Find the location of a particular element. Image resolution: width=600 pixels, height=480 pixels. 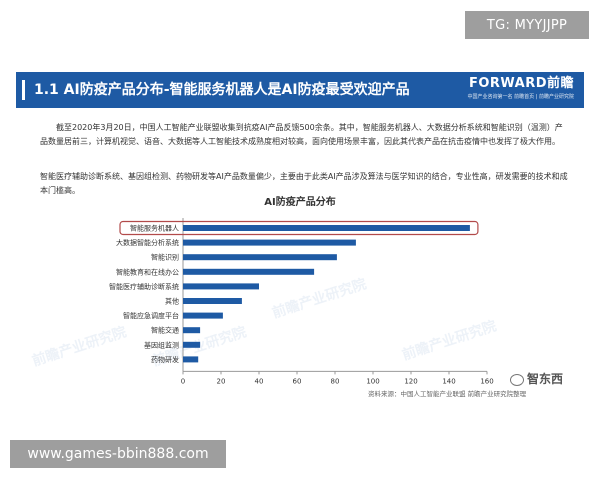

wechat-watermark: 智东西 is located at coordinates (536, 378).